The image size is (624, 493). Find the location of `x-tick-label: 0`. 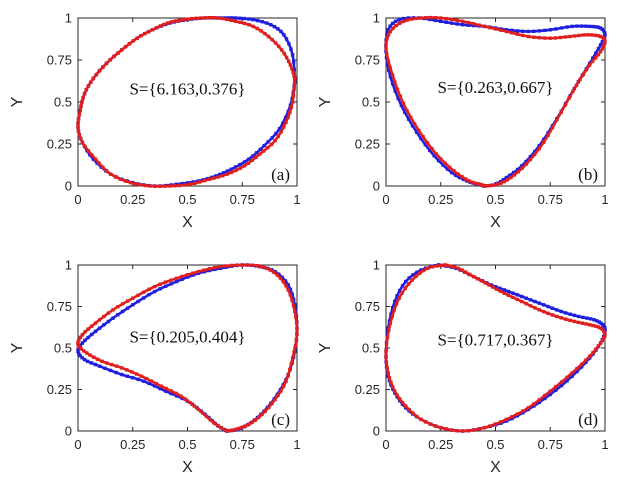

x-tick-label: 0 is located at coordinates (77, 199).